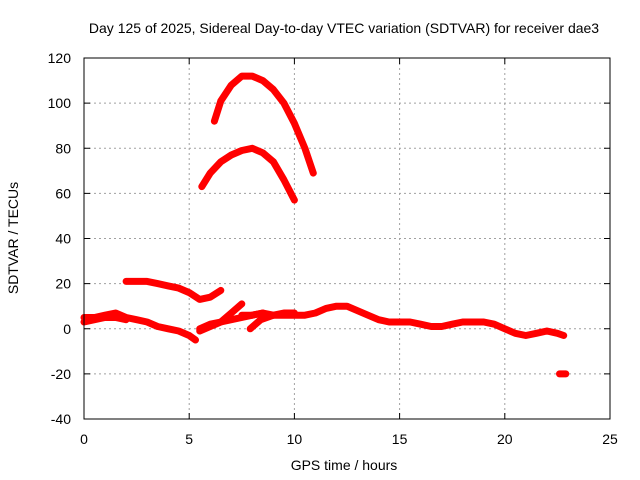 This screenshot has width=640, height=480. Describe the element at coordinates (189, 439) in the screenshot. I see `x-tick-label: 5` at that location.